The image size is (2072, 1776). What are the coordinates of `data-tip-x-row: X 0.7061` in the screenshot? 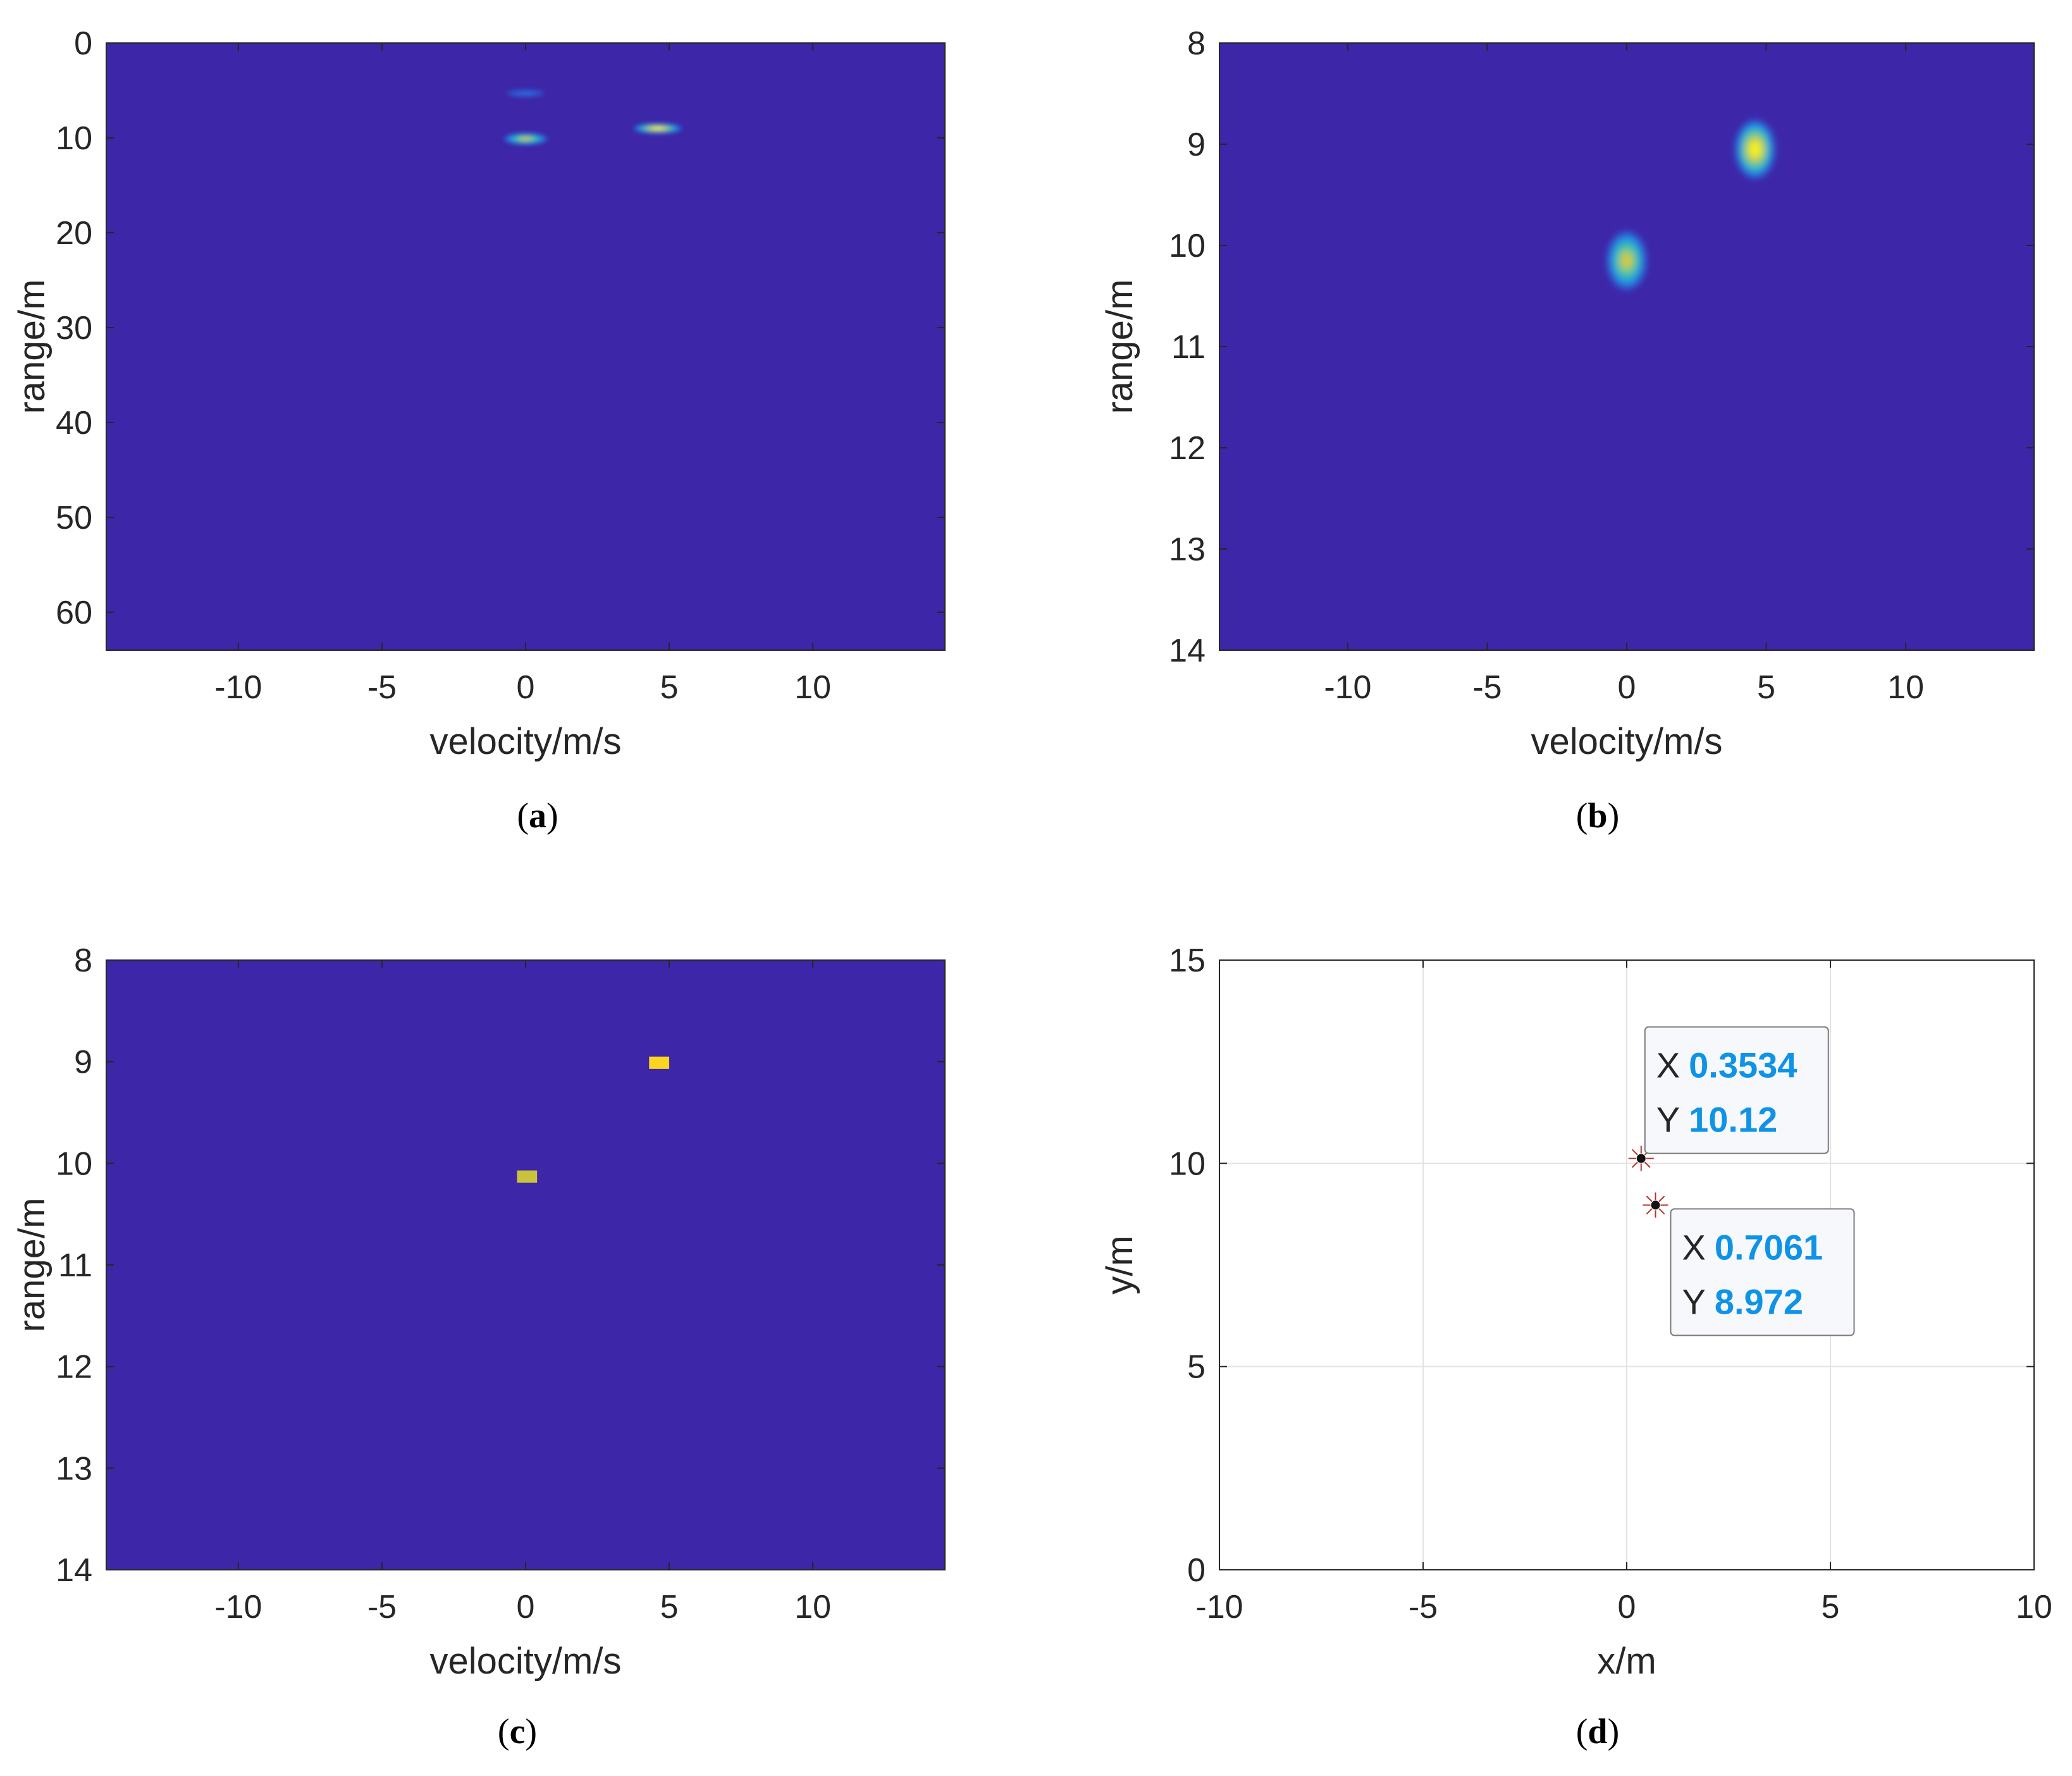 It's located at (1752, 1247).